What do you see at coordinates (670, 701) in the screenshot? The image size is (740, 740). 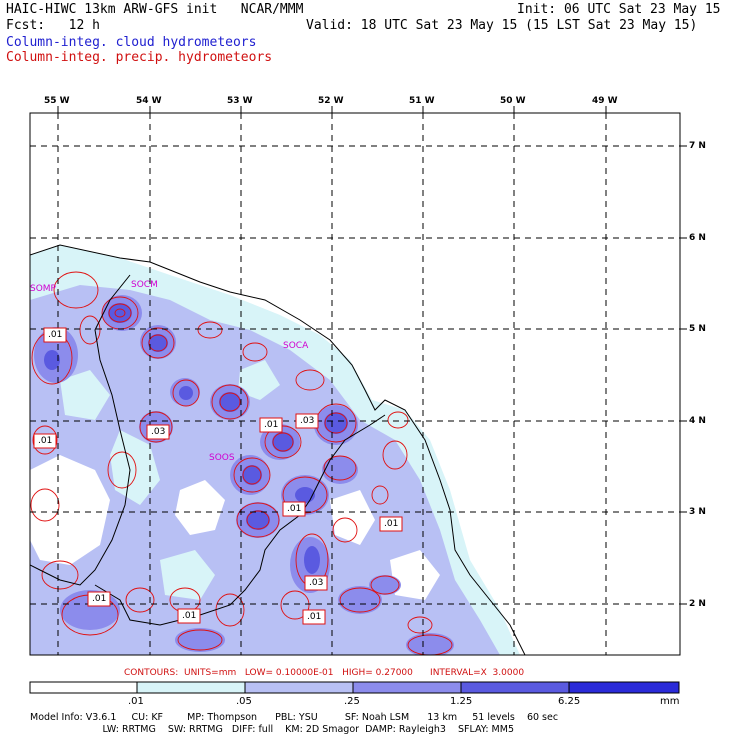 I see `colorbar-units: mm` at bounding box center [670, 701].